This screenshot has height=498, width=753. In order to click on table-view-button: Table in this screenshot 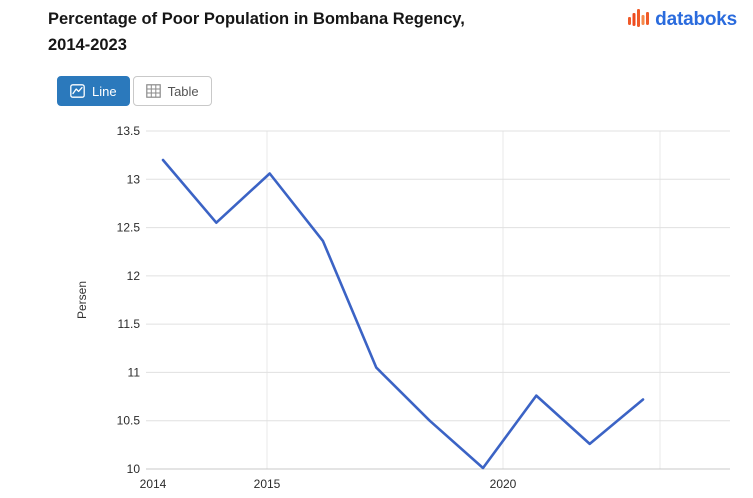, I will do `click(172, 91)`.